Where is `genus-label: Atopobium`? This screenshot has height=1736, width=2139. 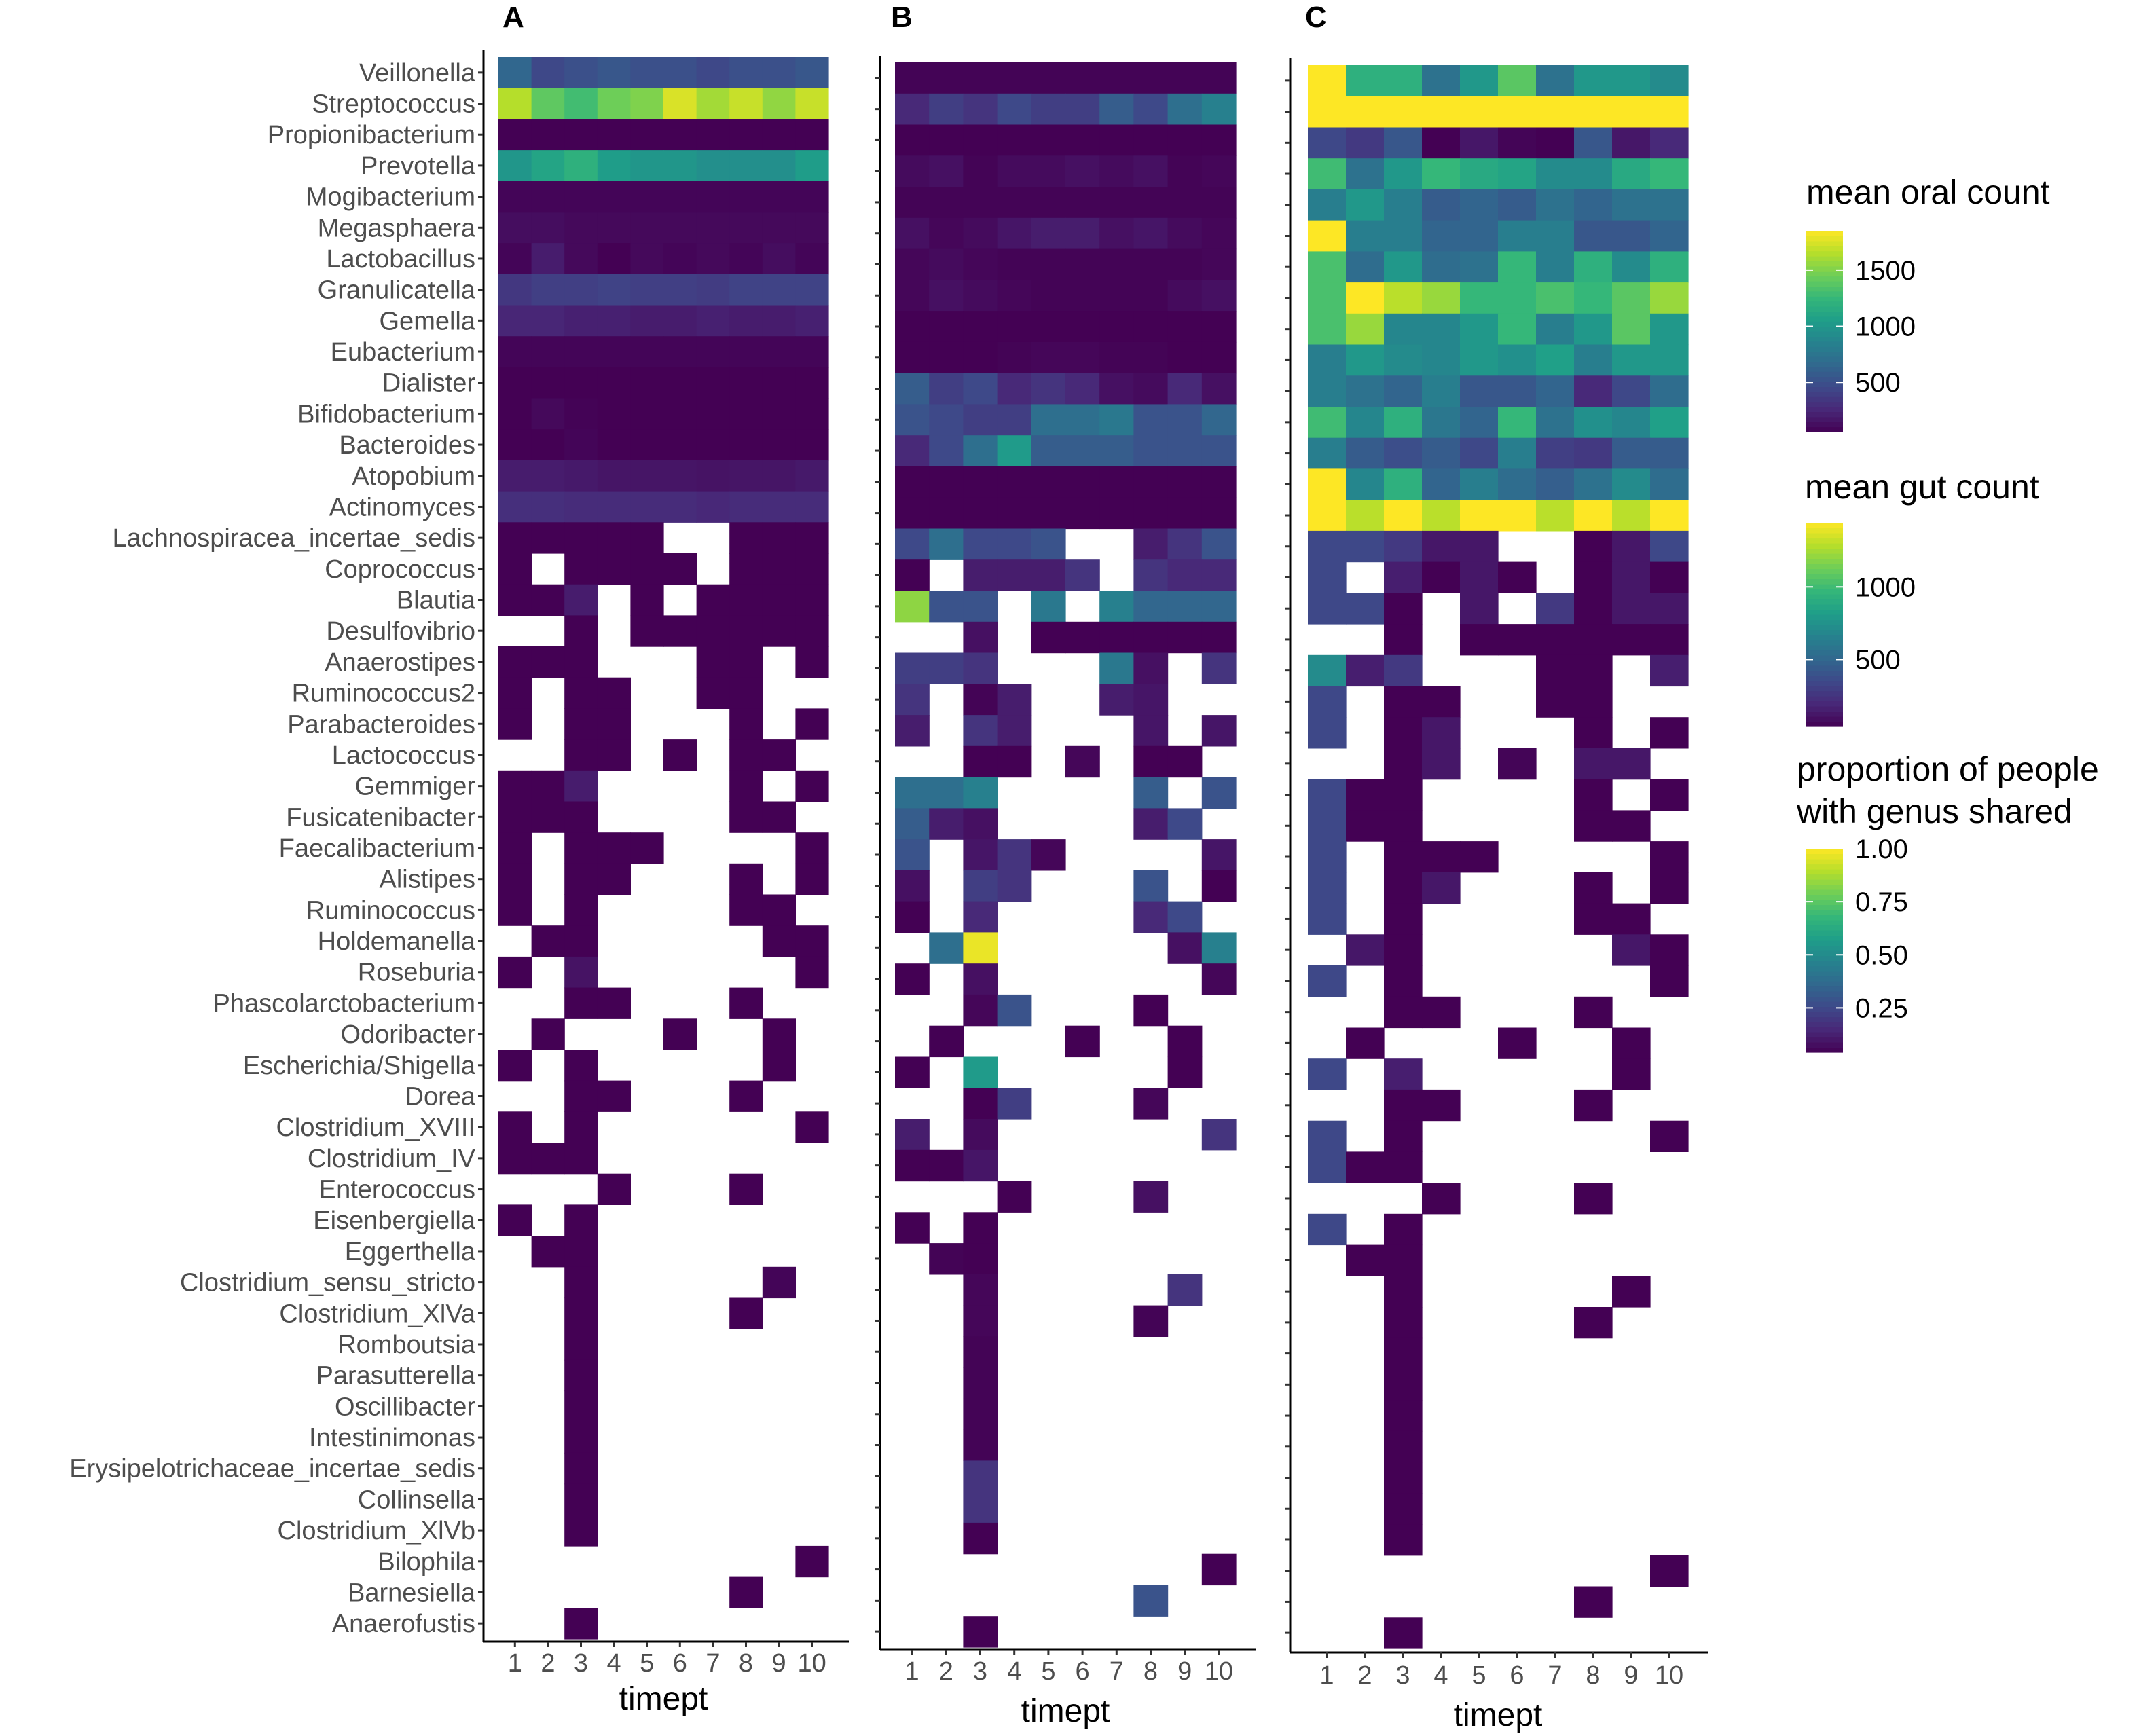
genus-label: Atopobium is located at coordinates (413, 476).